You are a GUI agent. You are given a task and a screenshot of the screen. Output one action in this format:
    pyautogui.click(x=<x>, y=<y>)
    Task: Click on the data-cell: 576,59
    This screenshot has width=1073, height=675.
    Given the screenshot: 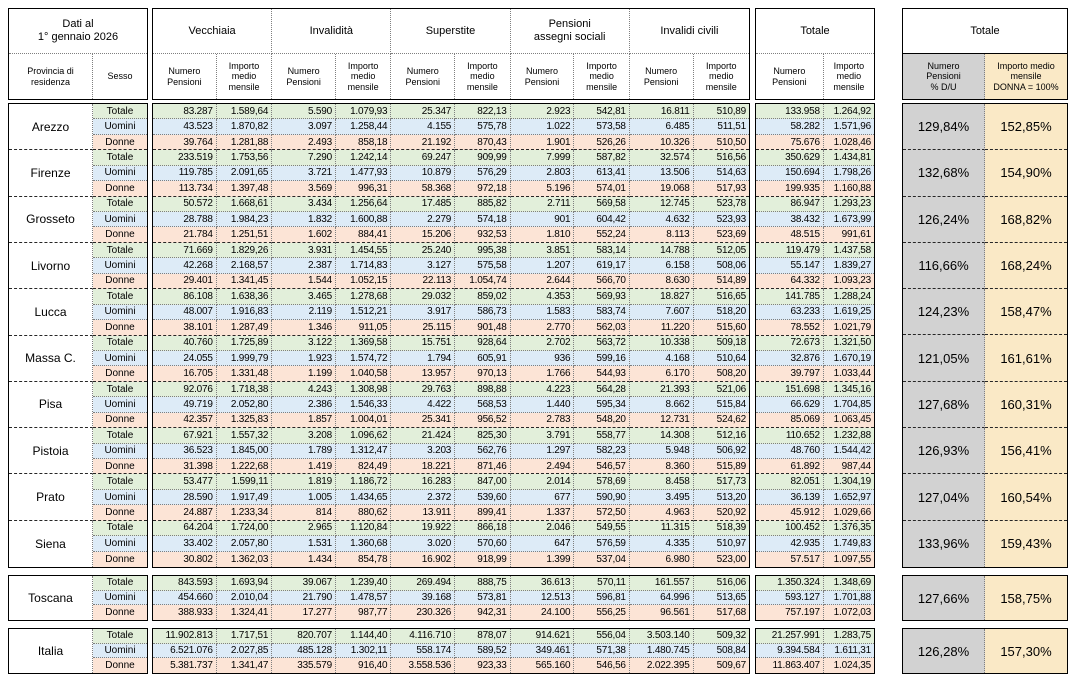 What is the action you would take?
    pyautogui.click(x=602, y=544)
    